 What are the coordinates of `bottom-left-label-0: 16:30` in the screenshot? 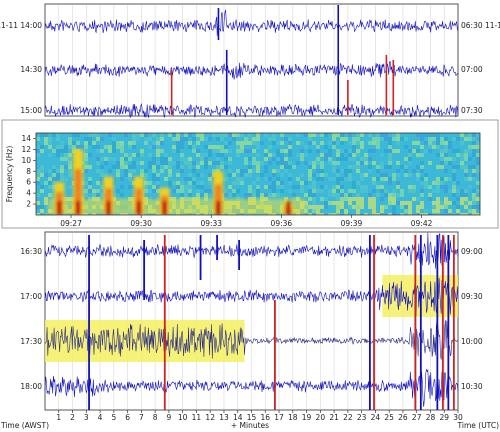 It's located at (31, 251).